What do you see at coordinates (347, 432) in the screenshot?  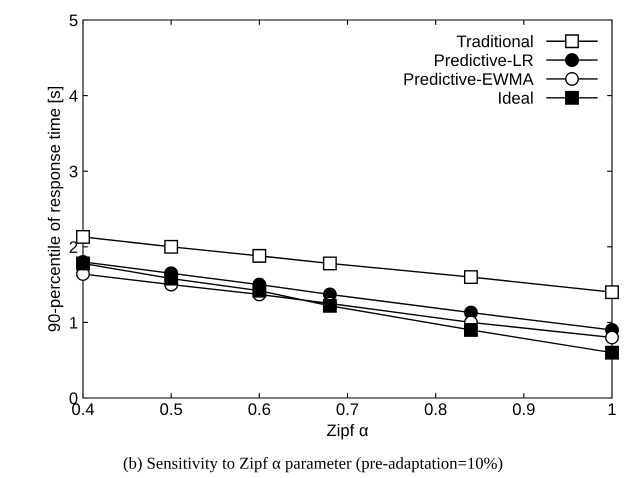 I see `x-axis-title: Zipf α` at bounding box center [347, 432].